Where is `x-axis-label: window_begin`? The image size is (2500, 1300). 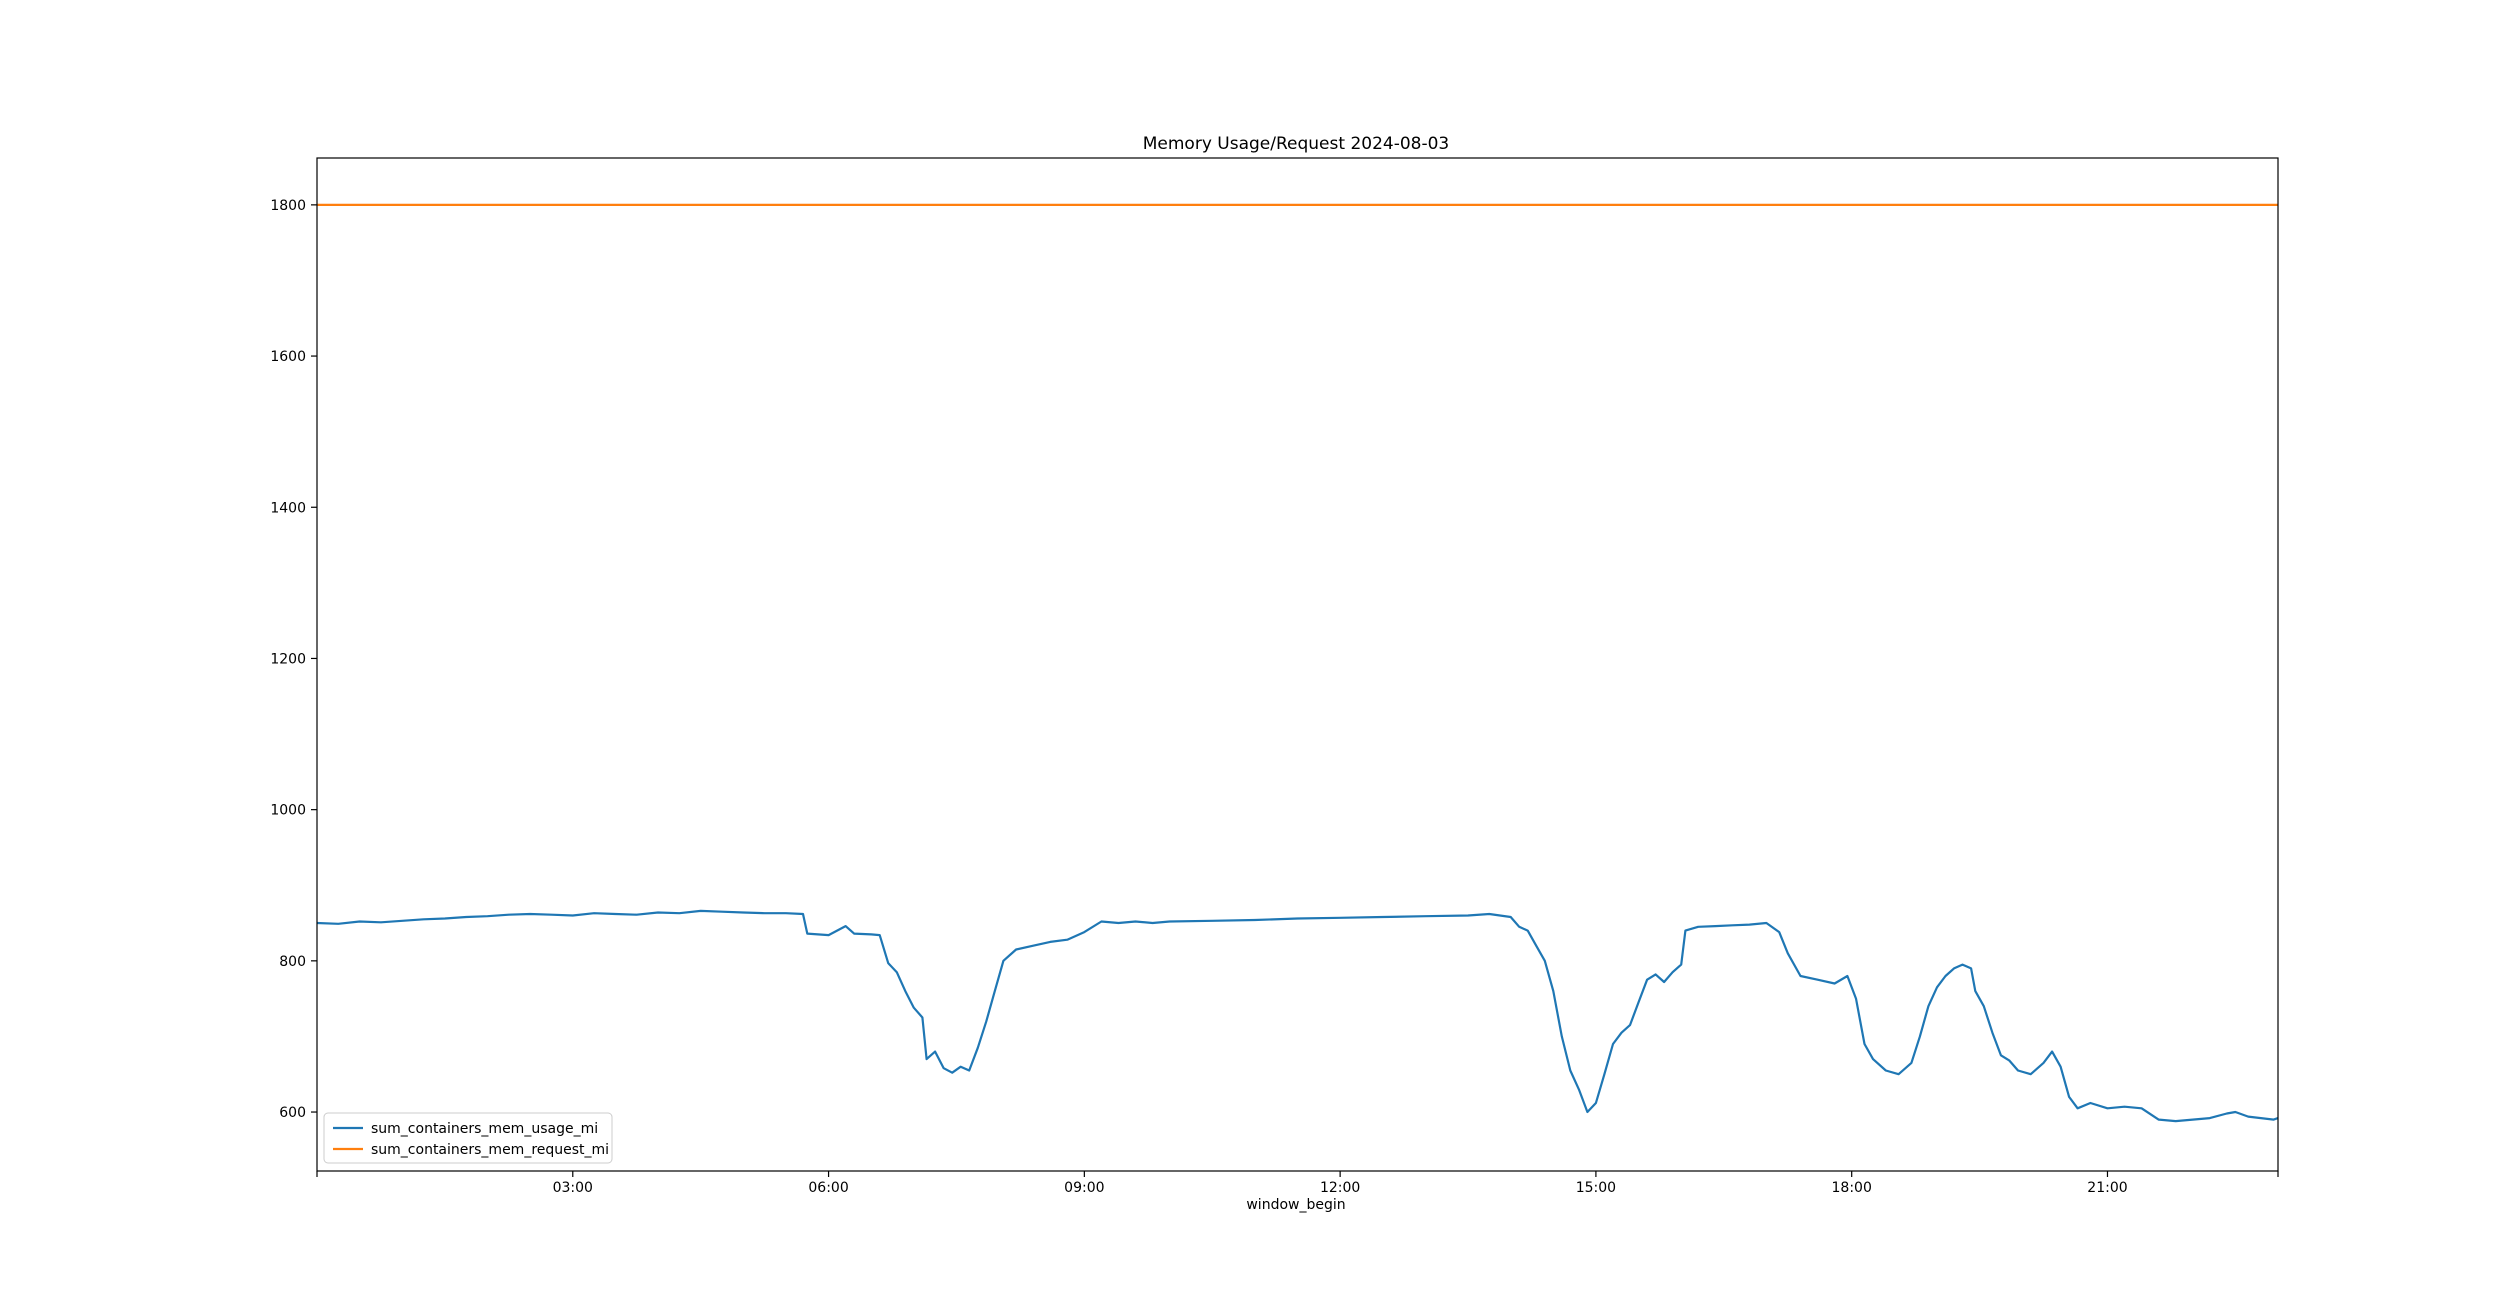 x-axis-label: window_begin is located at coordinates (1295, 1205).